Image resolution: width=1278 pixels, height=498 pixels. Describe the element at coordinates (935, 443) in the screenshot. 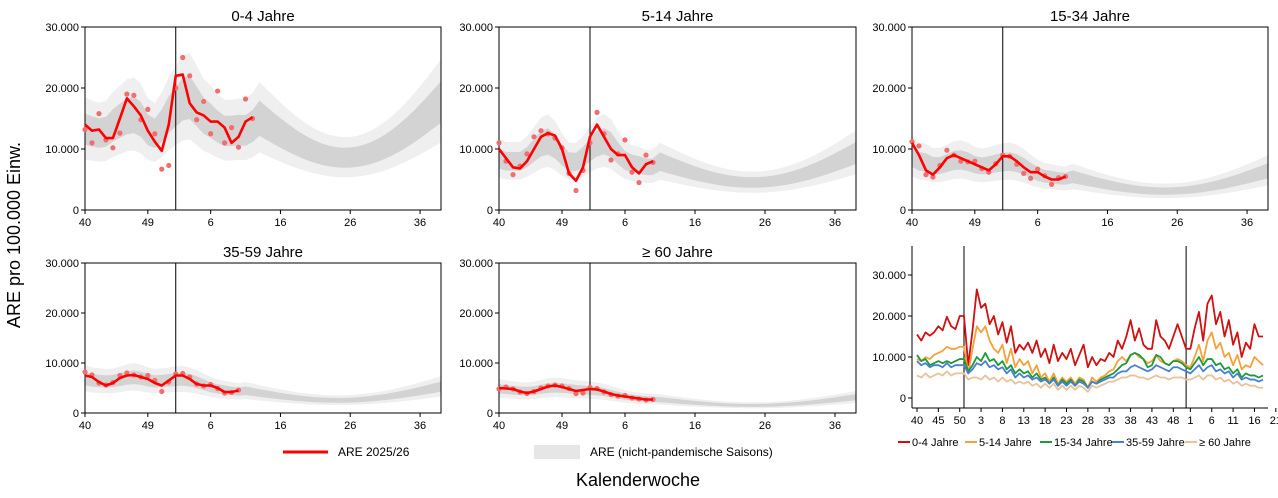

I see `legend-label: 0-4 Jahre` at that location.